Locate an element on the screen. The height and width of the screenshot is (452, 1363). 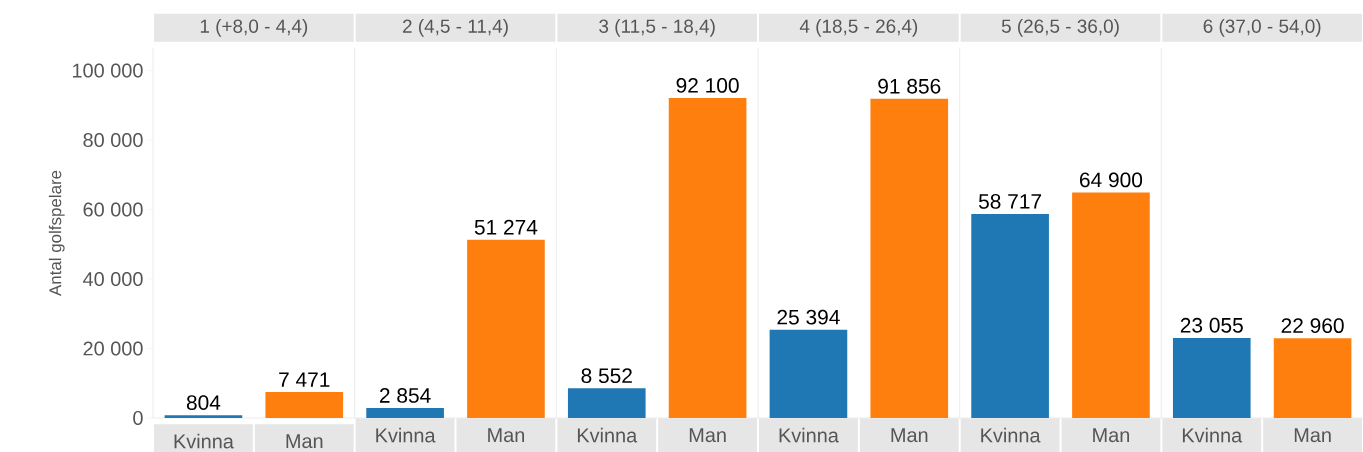
chart-title: 2 (4,5 - 11,4) is located at coordinates (455, 27).